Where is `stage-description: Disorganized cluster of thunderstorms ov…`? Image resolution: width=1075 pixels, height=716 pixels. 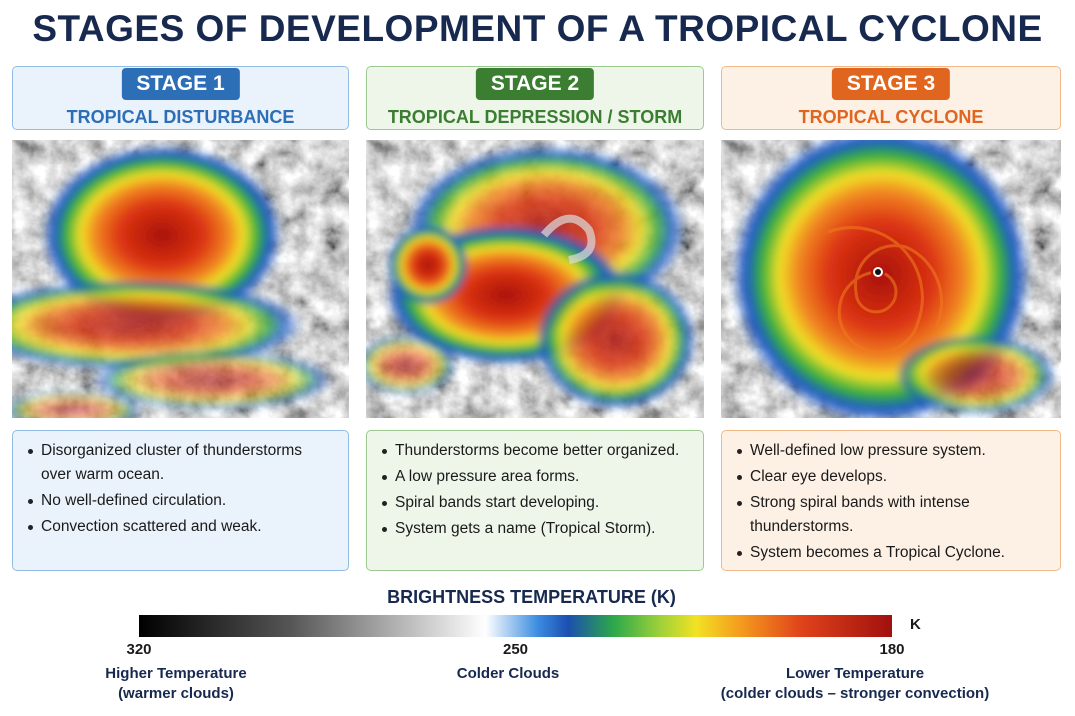
stage-description: Disorganized cluster of thunderstorms ov… is located at coordinates (180, 500).